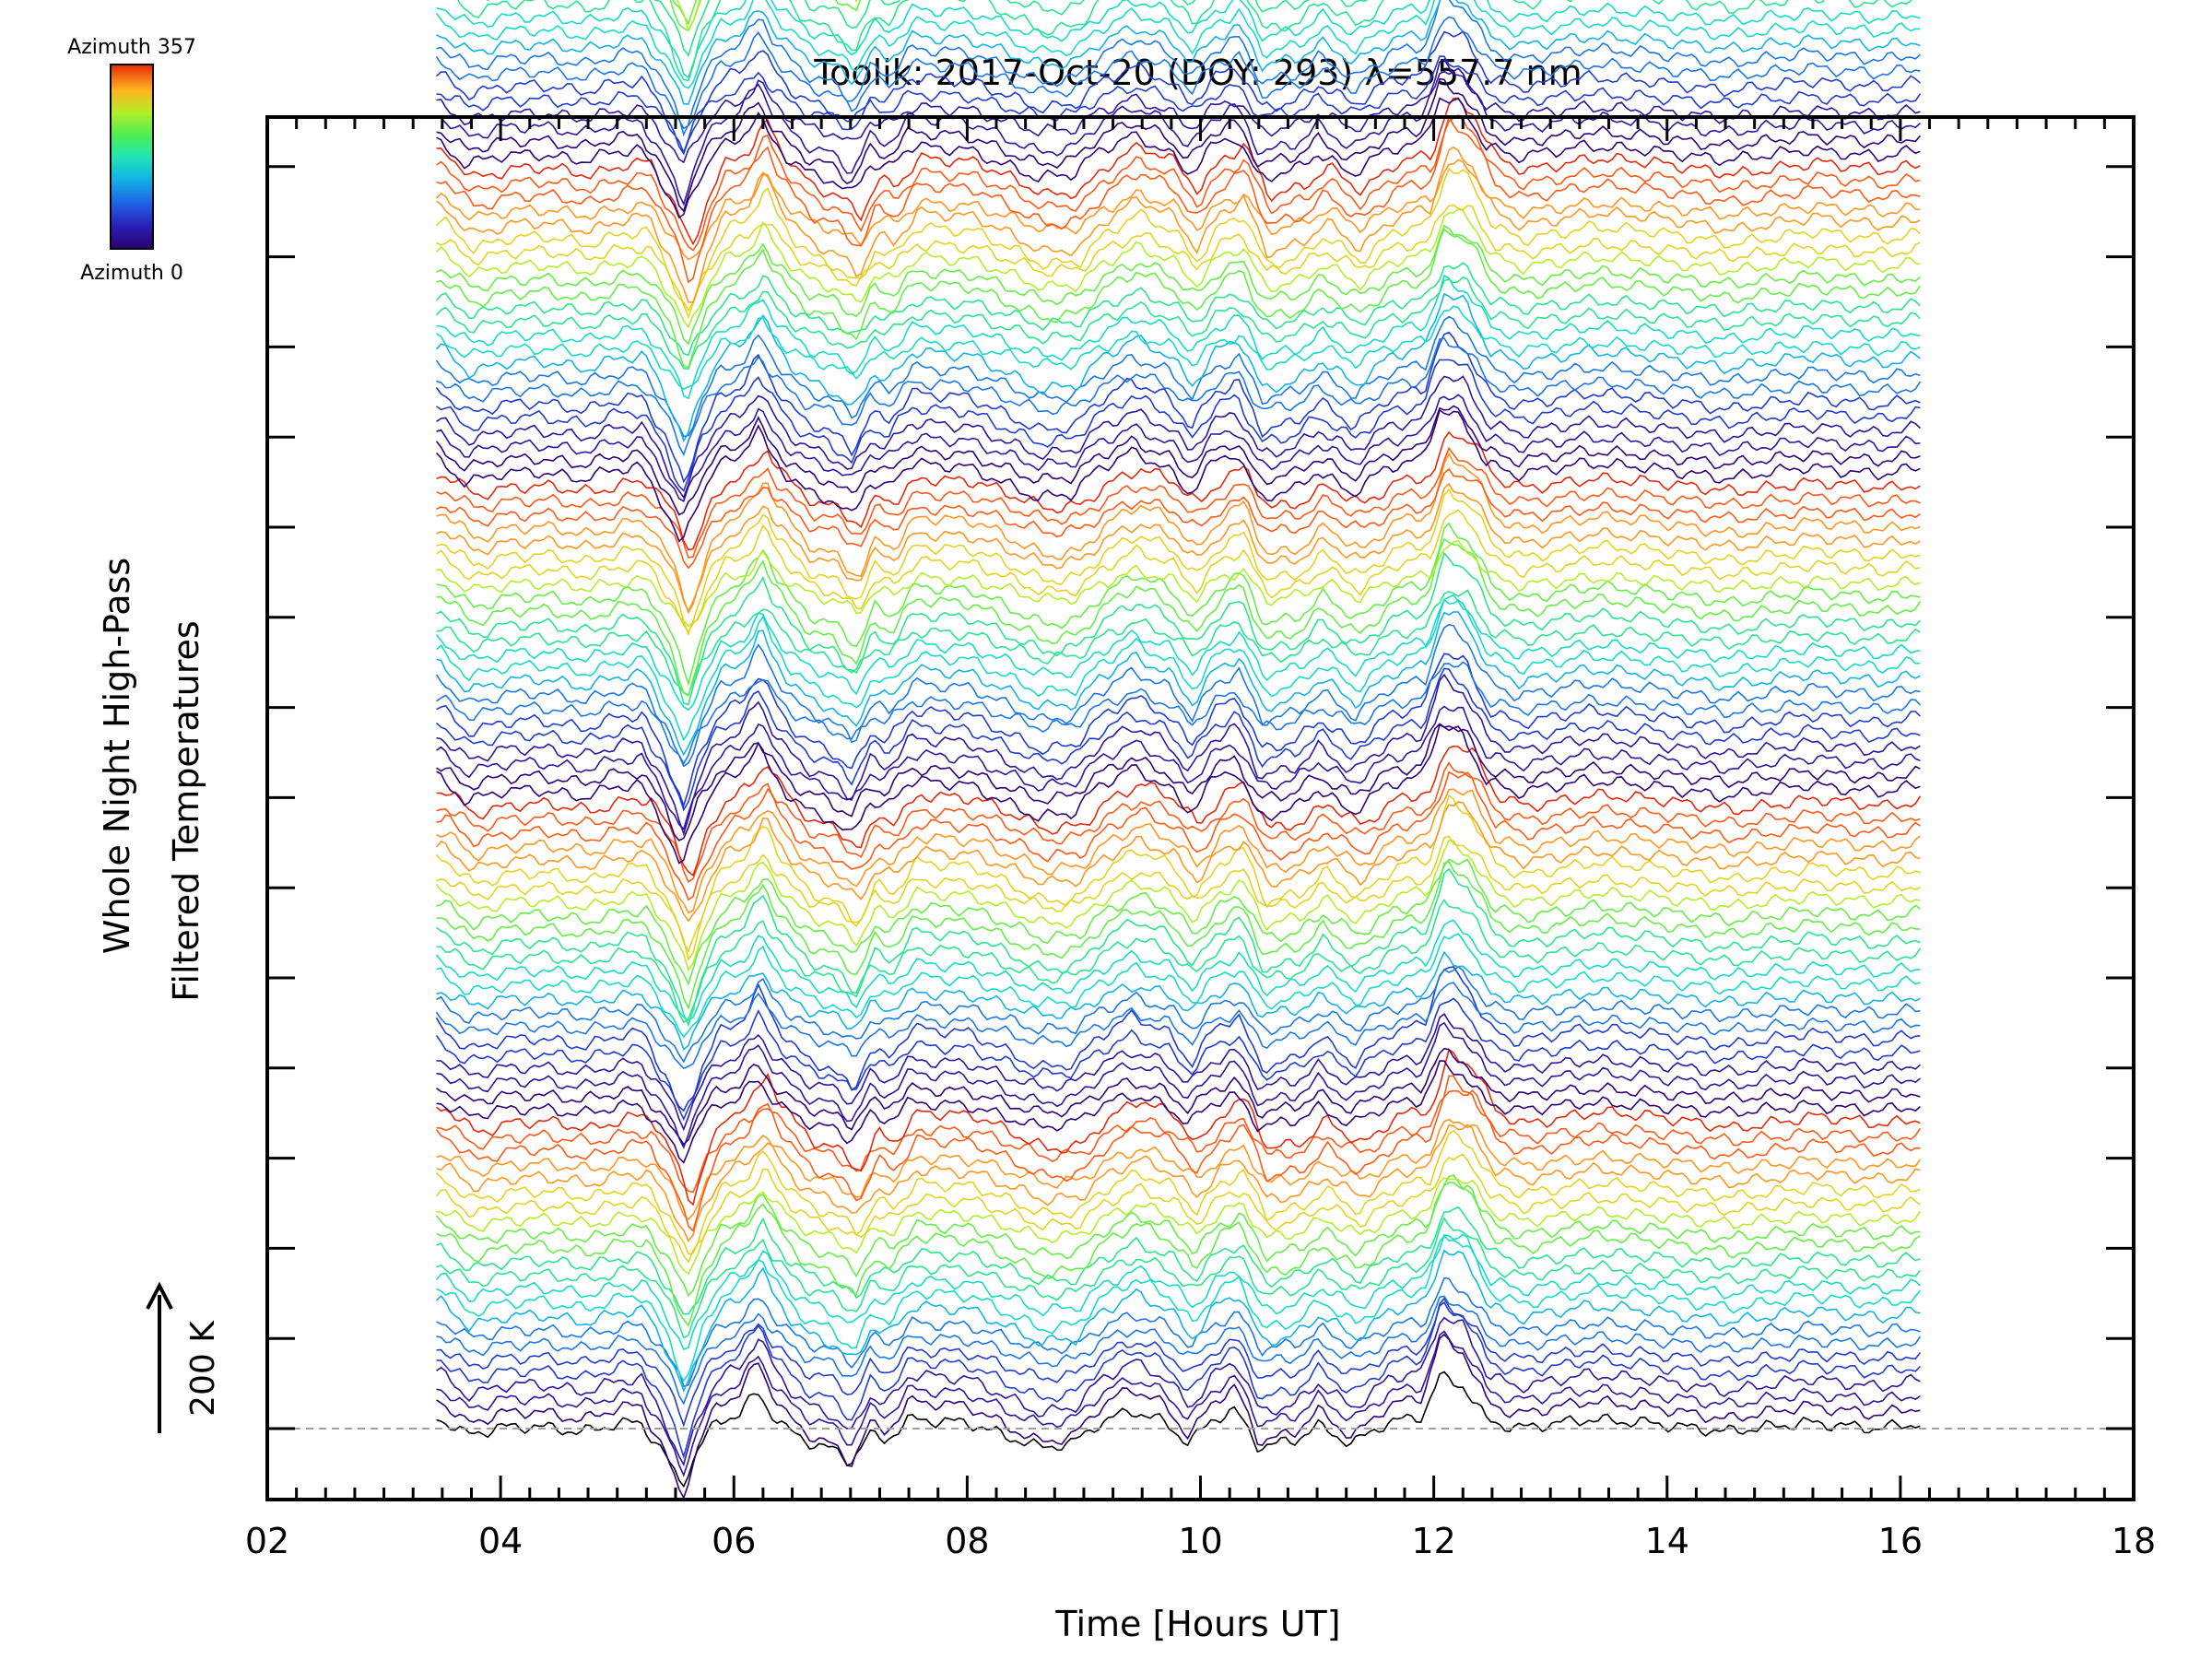 The image size is (2212, 1659). I want to click on x-tick-label: 18, so click(2134, 1541).